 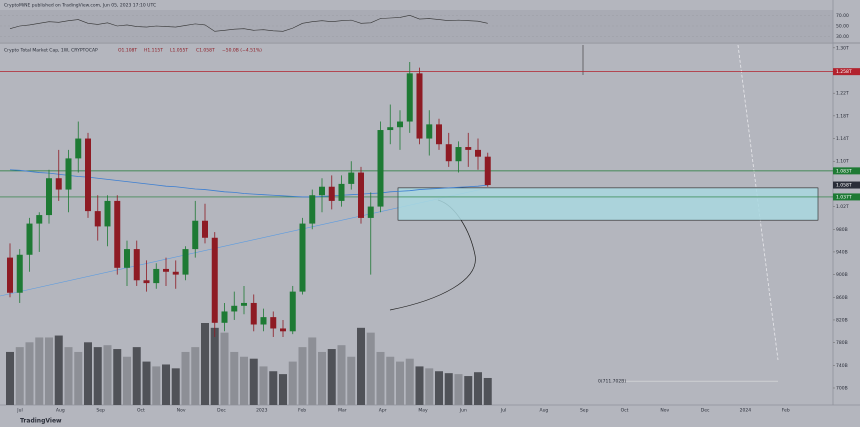 I want to click on ohlc-label: −50.0B (−4.51%), so click(x=242, y=51).